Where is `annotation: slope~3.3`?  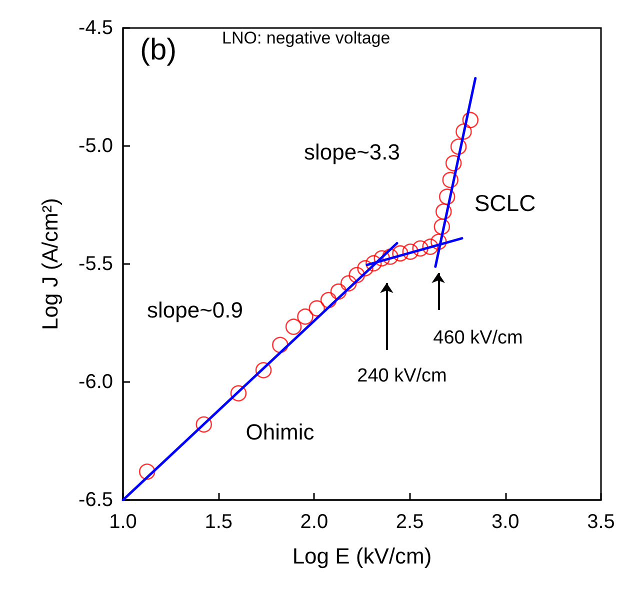
annotation: slope~3.3 is located at coordinates (352, 152).